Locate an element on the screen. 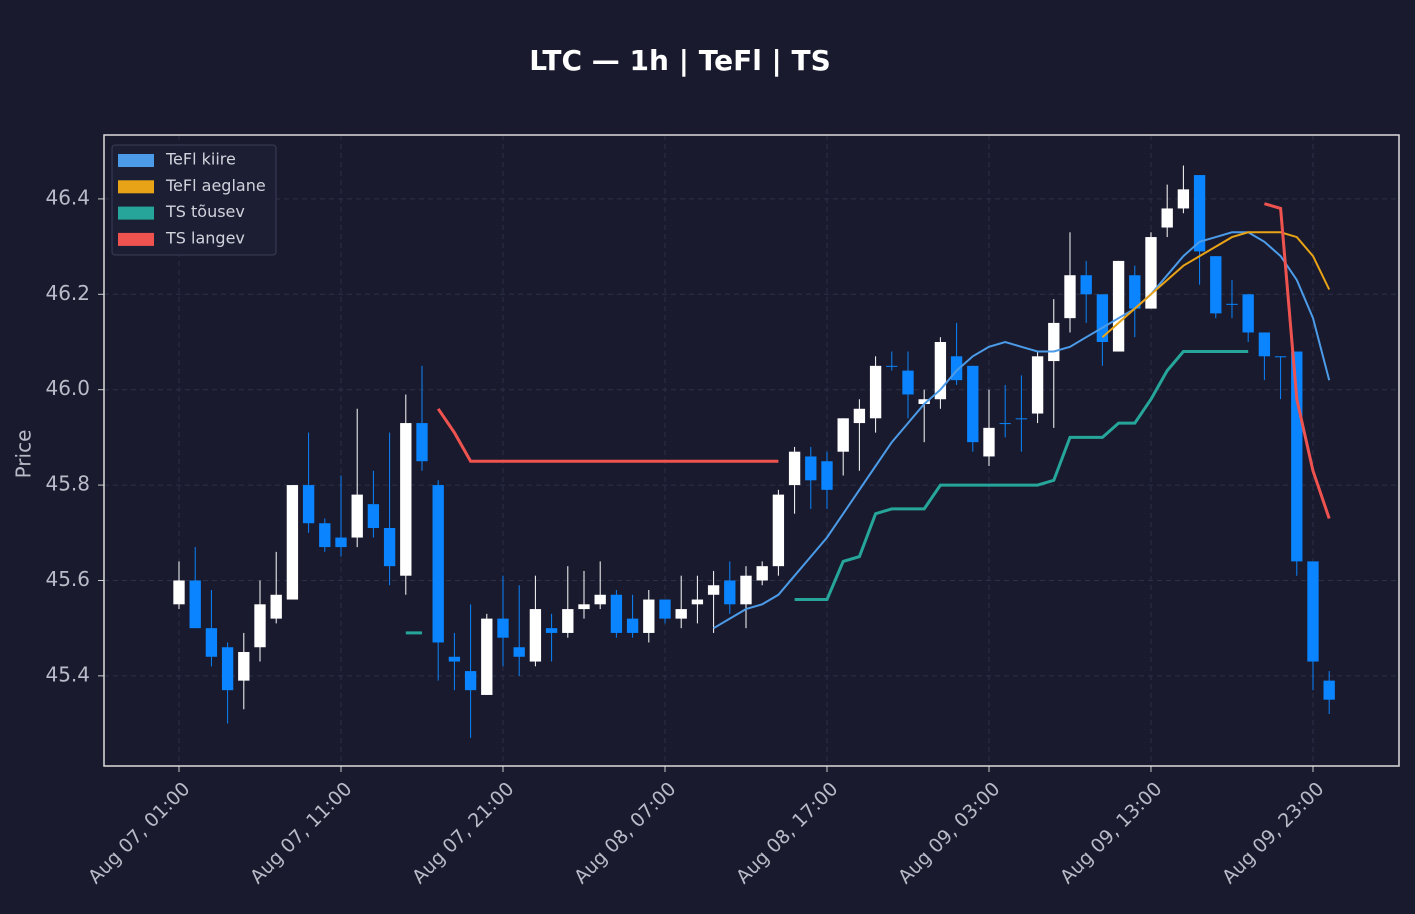 The image size is (1415, 914). y-tick-label: 45.4 is located at coordinates (67, 674).